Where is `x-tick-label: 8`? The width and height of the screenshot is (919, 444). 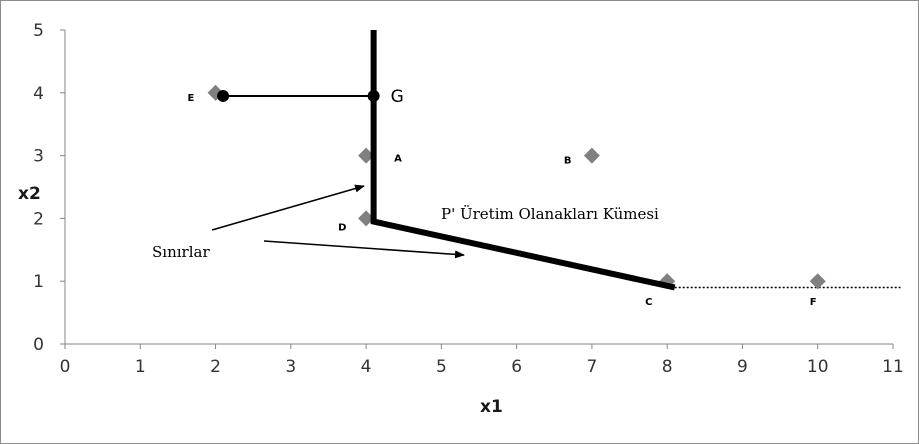
x-tick-label: 8 is located at coordinates (667, 367).